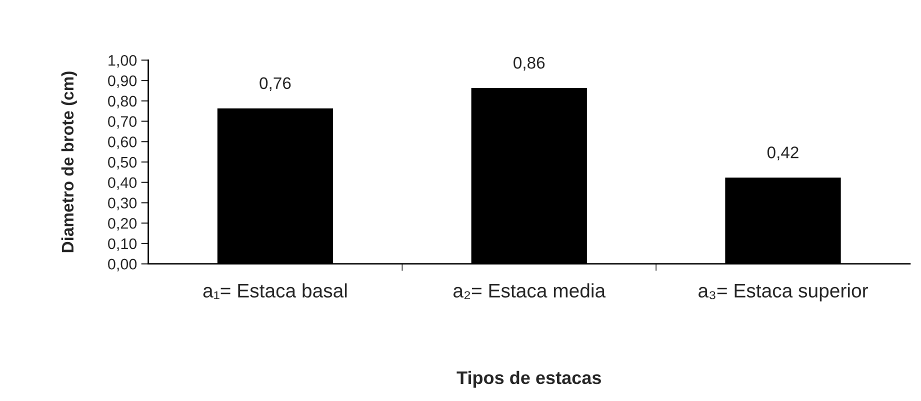 This screenshot has height=401, width=921. What do you see at coordinates (275, 291) in the screenshot?
I see `x-tick-label: a₁= Estaca basal` at bounding box center [275, 291].